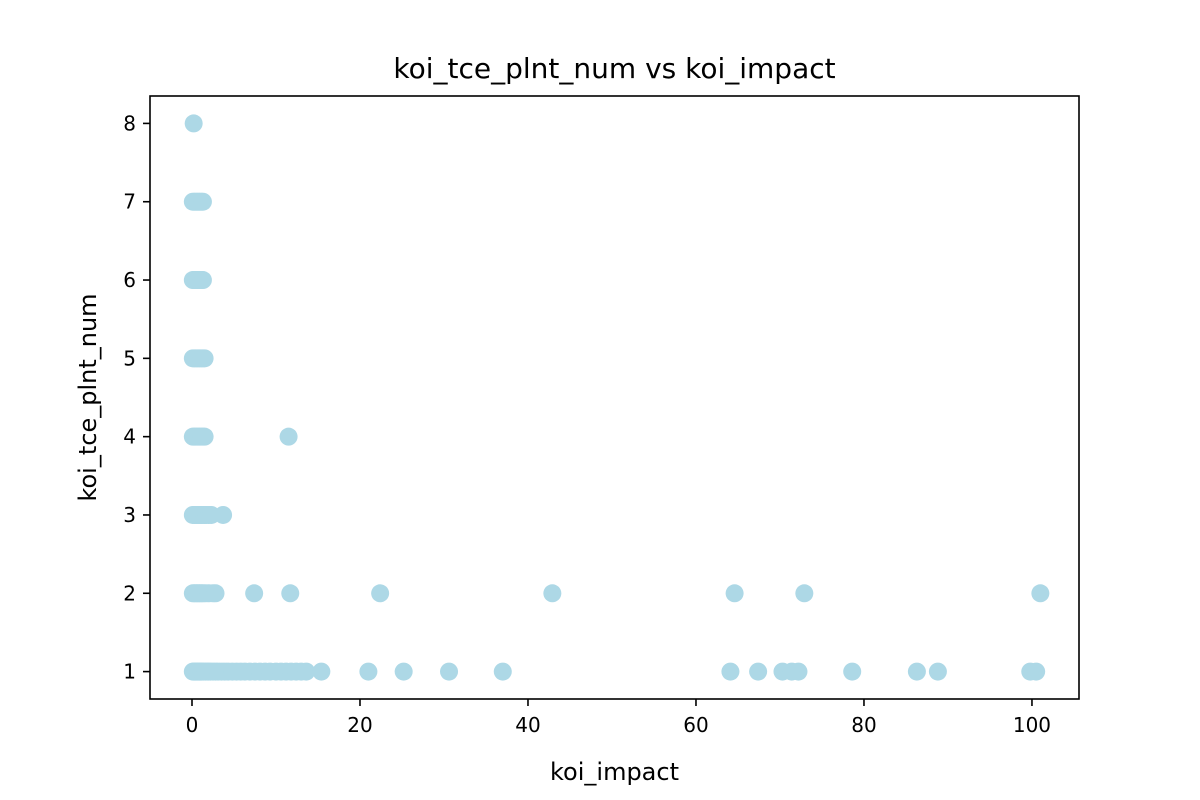 Image resolution: width=1200 pixels, height=800 pixels. I want to click on x-tick-label: 100, so click(1032, 725).